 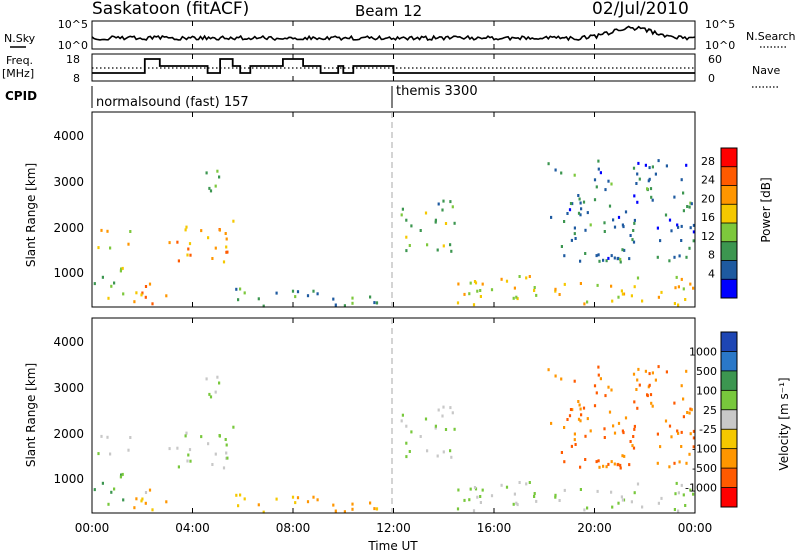 I want to click on velocity-ytick: 3000, so click(x=68, y=388).